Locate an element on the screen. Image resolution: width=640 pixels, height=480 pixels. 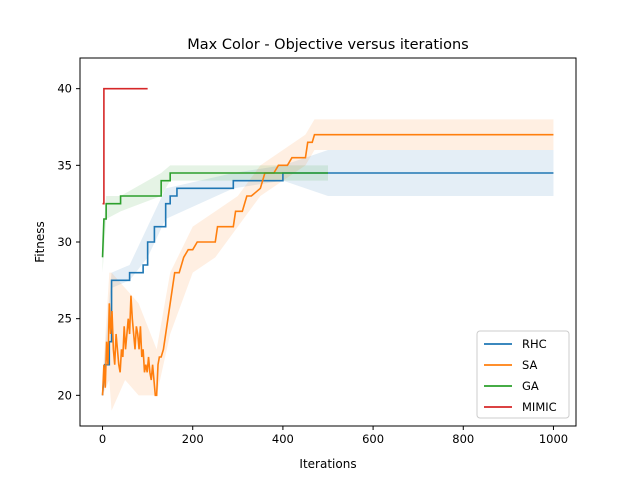
legend: RHC SA GA MIMIC is located at coordinates (523, 374).